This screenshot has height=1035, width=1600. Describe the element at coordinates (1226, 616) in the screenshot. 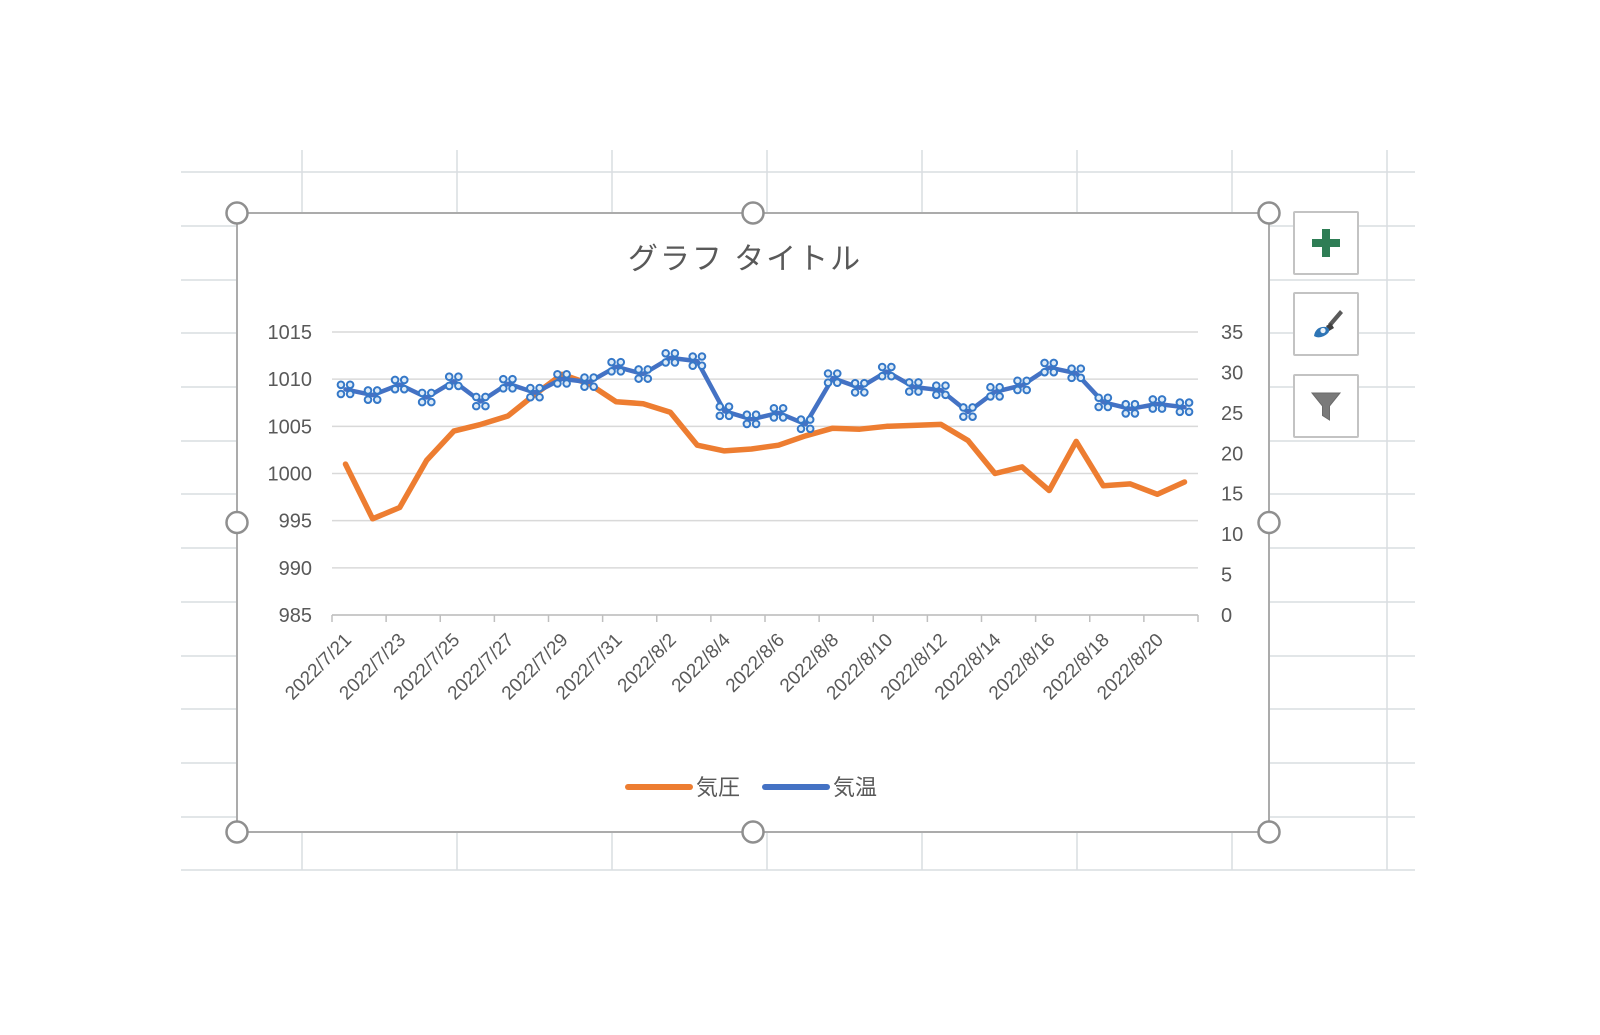

I see `svg-text: 0` at that location.